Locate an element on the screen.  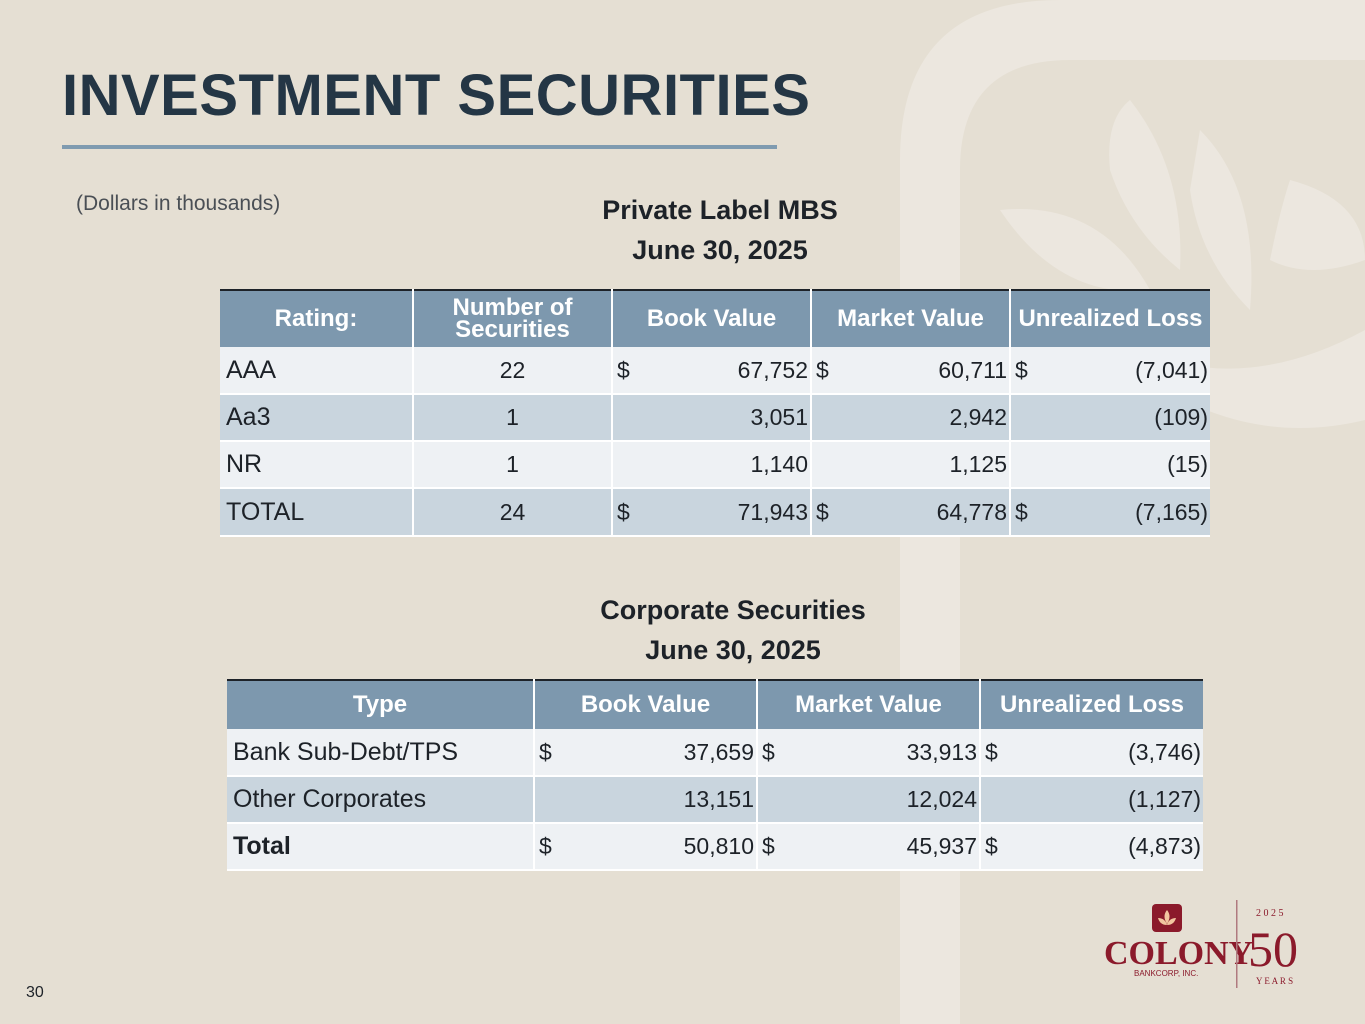
amount: (15) is located at coordinates (1187, 464).